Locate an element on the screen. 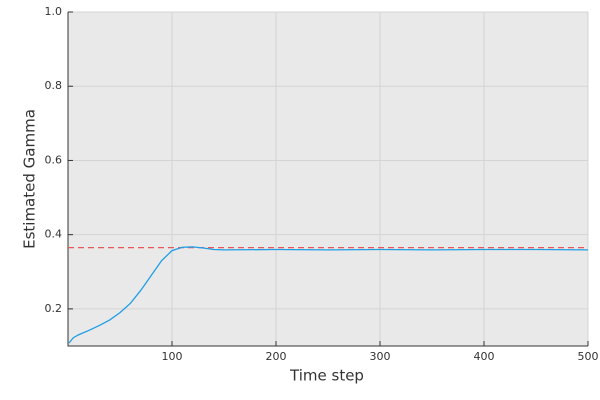 This screenshot has width=600, height=400. y-tick-label: 0.4 is located at coordinates (54, 234).